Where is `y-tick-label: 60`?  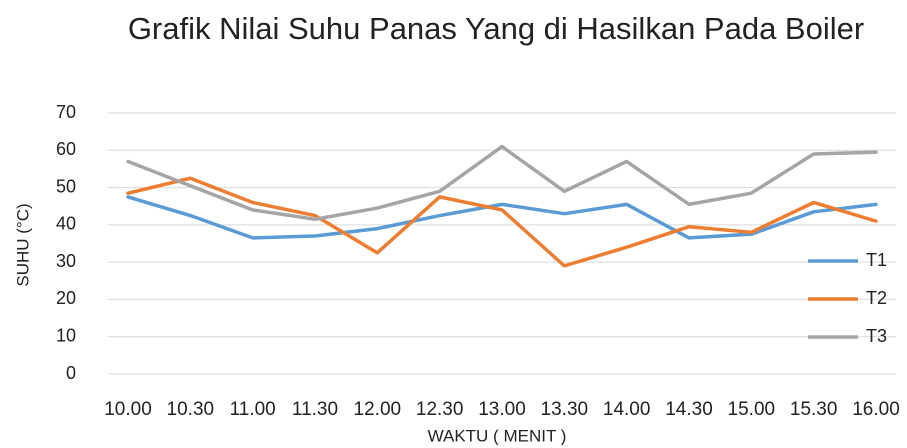 y-tick-label: 60 is located at coordinates (66, 149).